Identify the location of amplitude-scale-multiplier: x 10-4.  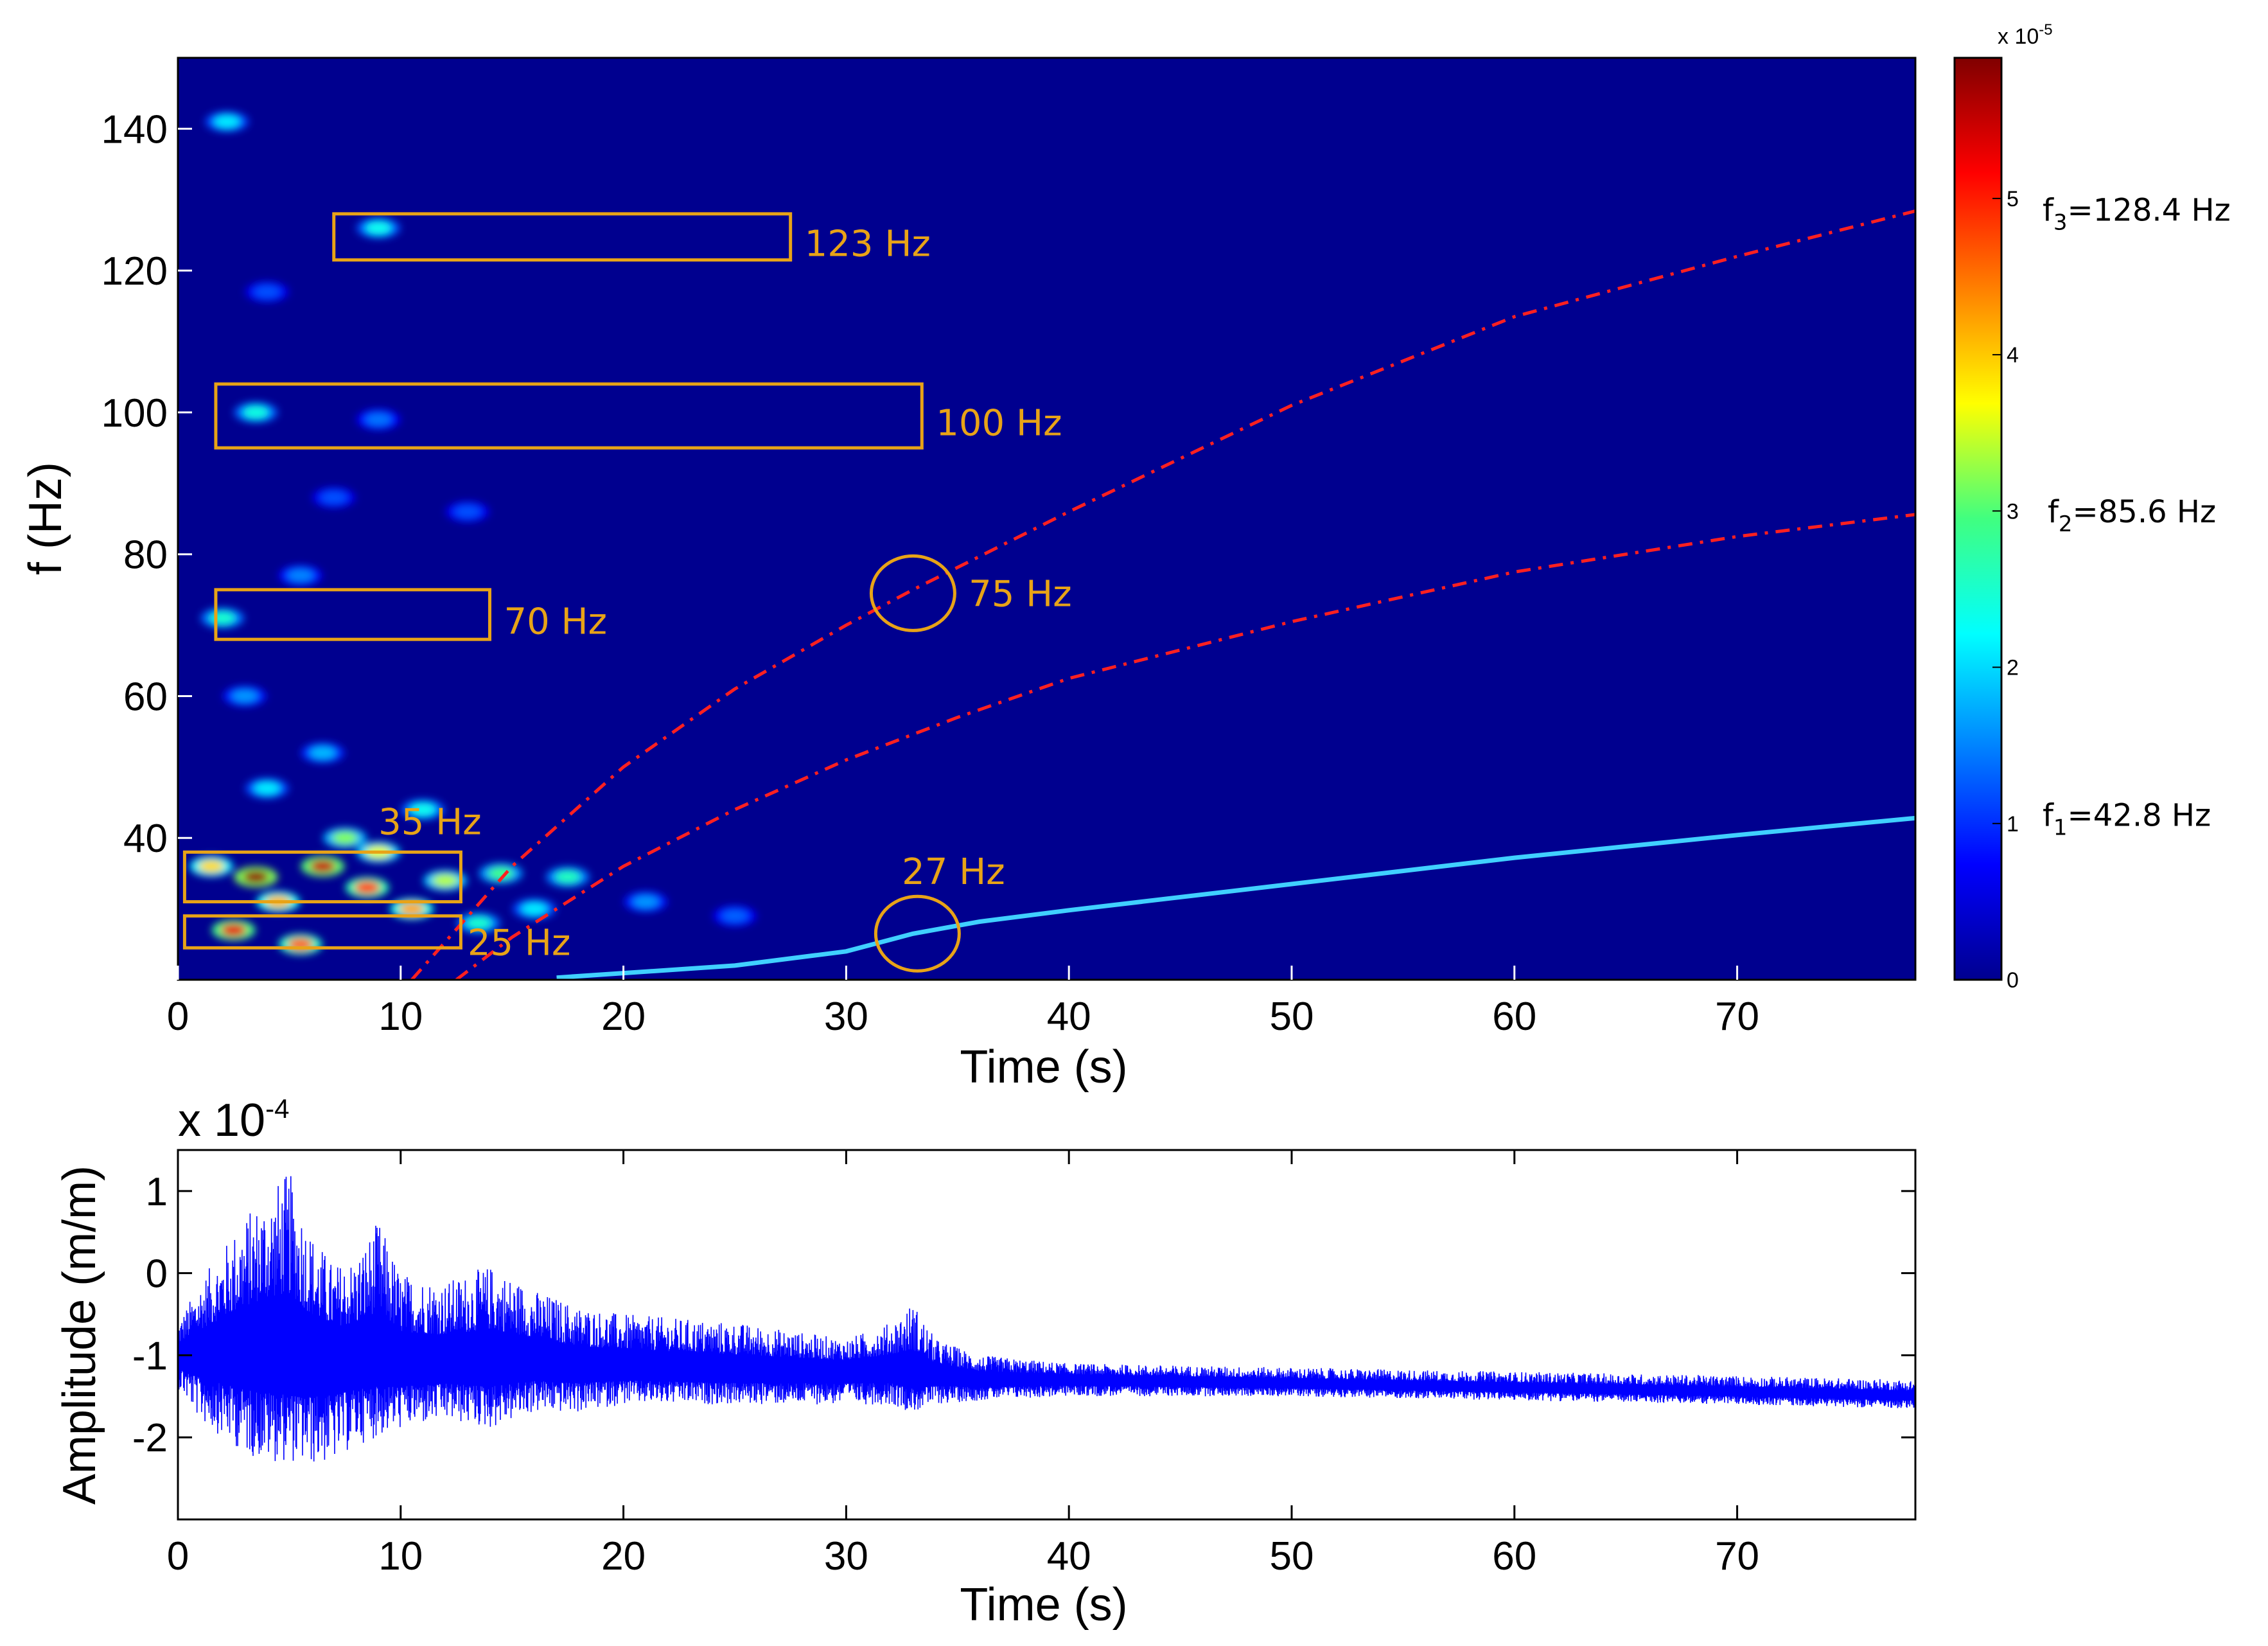
(233, 1119).